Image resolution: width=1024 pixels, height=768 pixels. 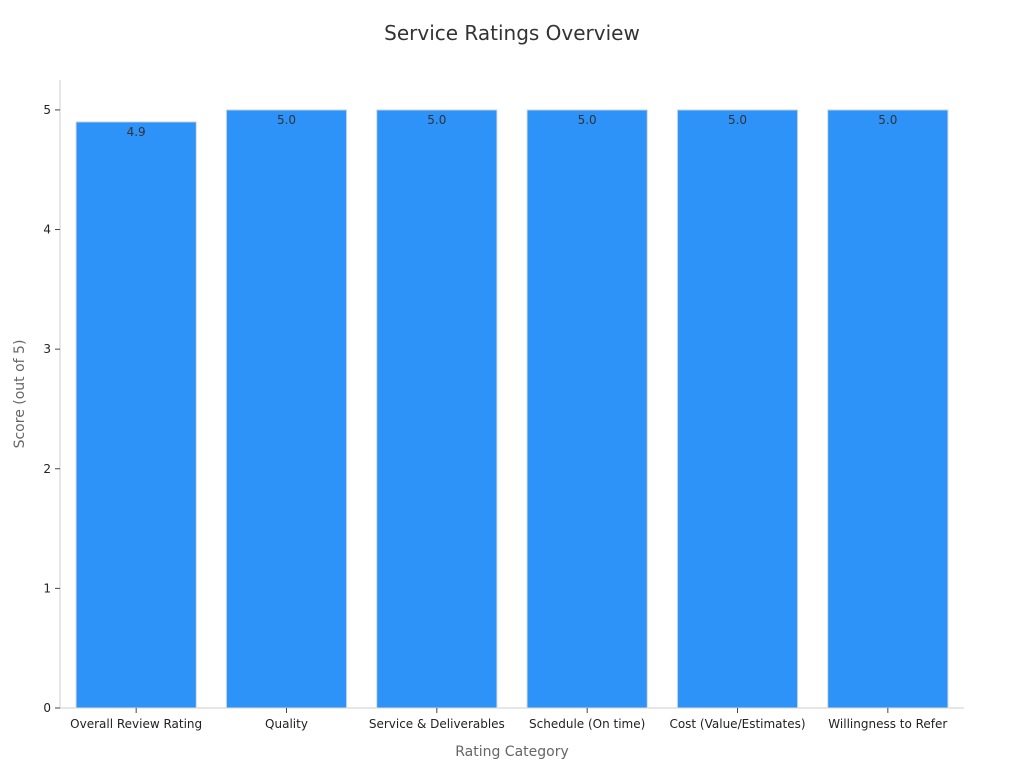 What do you see at coordinates (512, 33) in the screenshot?
I see `chart-title: Service Ratings Overview` at bounding box center [512, 33].